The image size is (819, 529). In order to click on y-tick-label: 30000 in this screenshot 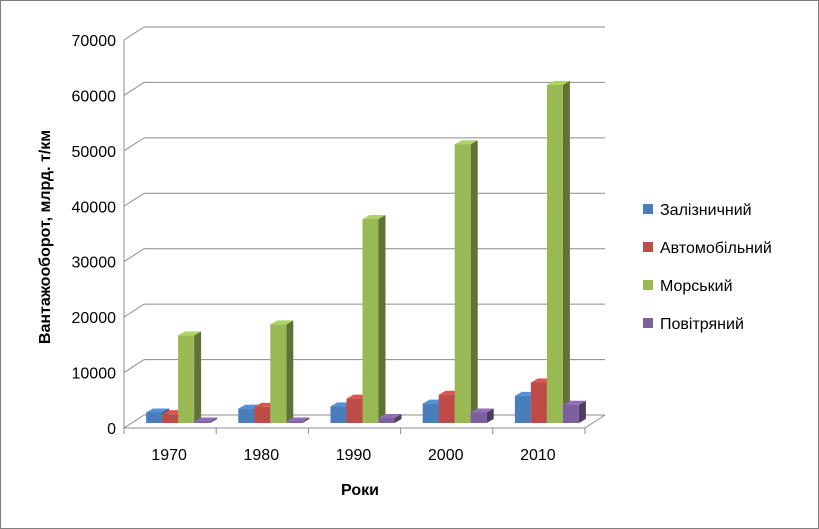, I will do `click(94, 263)`.